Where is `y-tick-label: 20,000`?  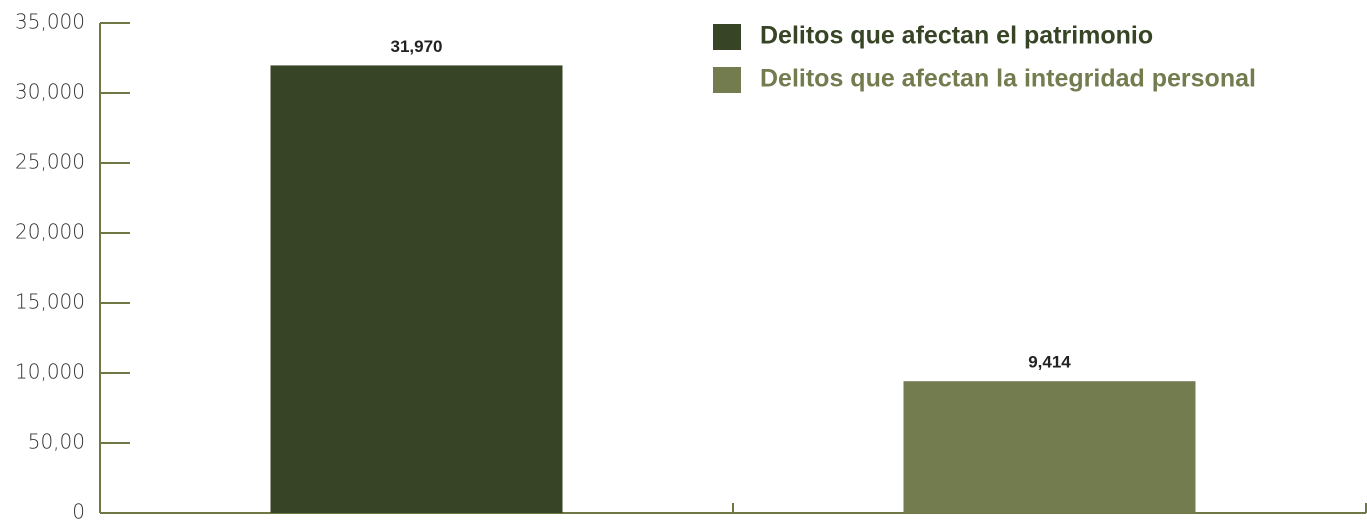
y-tick-label: 20,000 is located at coordinates (50, 232).